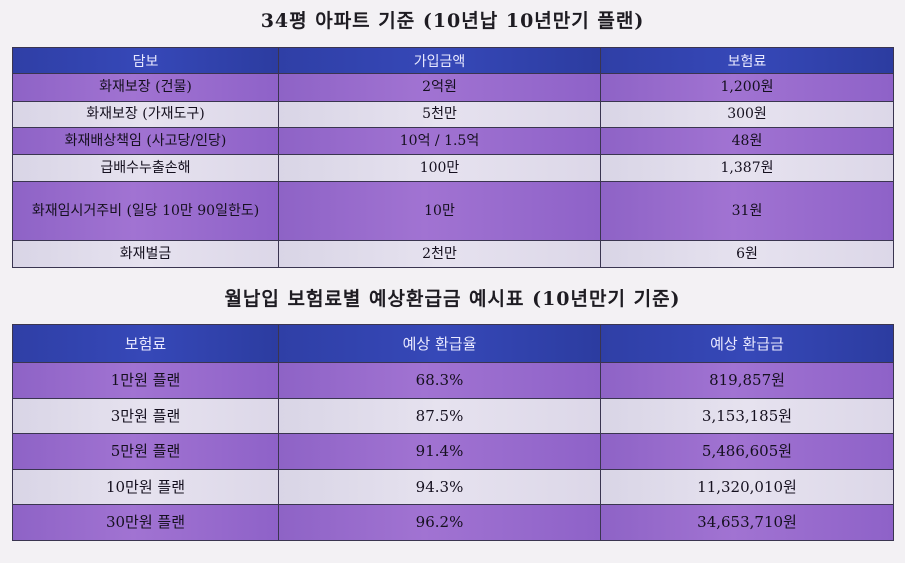 The width and height of the screenshot is (905, 563). Describe the element at coordinates (439, 522) in the screenshot. I see `refund-rate: 96.2%` at that location.